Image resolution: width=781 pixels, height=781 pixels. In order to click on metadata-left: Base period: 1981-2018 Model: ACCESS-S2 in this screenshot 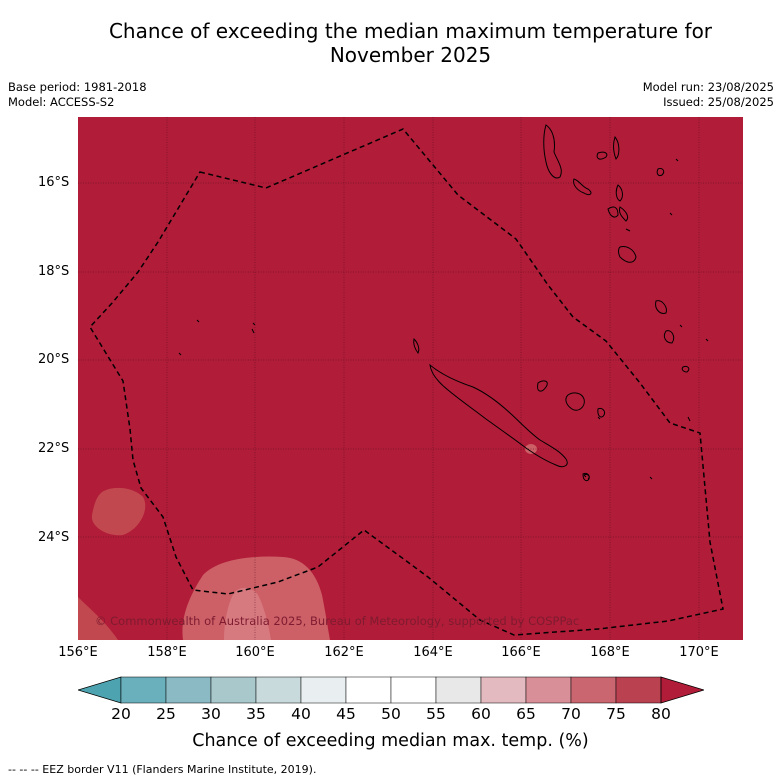, I will do `click(77, 95)`.